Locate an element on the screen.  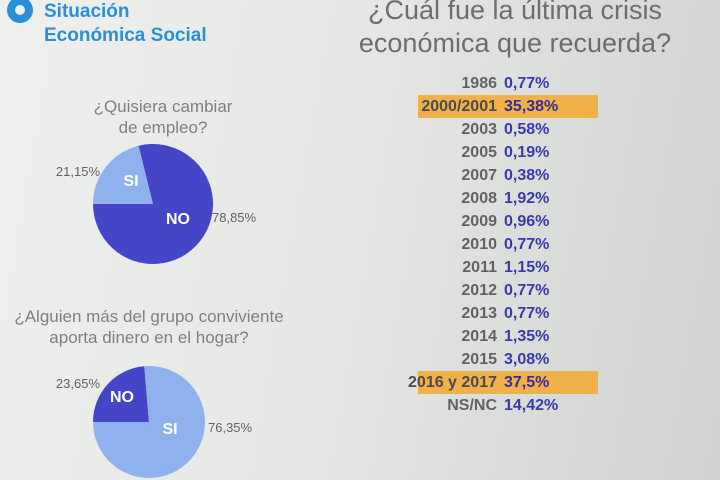
table-row: 2005 0,19% is located at coordinates (500, 152).